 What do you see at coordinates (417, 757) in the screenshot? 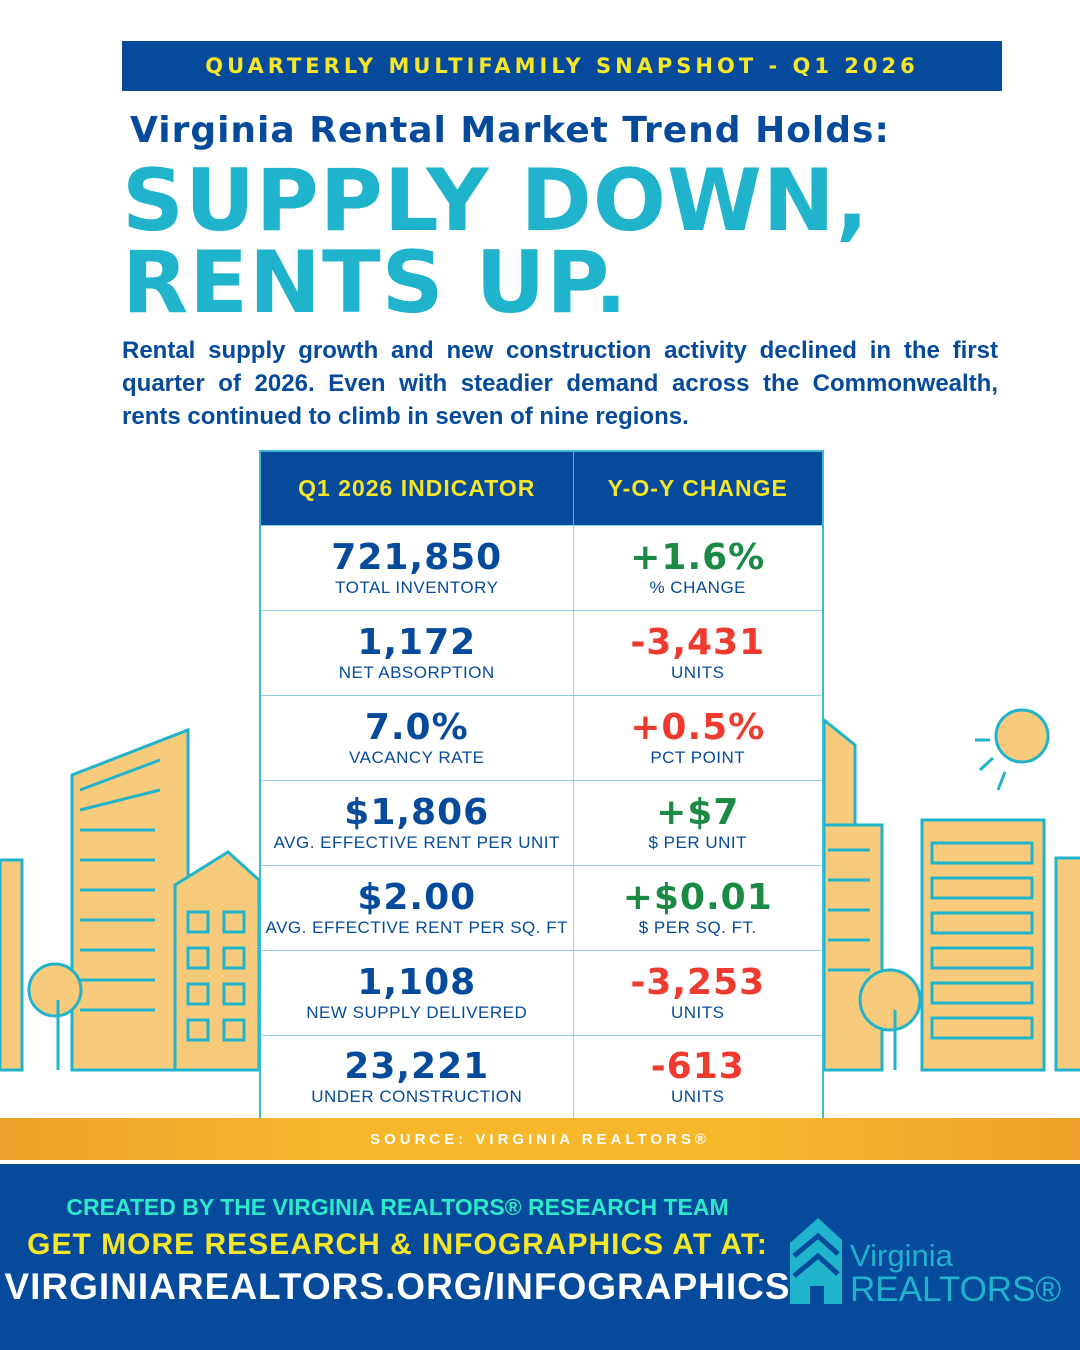
I see `indicator-label: VACANCY RATE` at bounding box center [417, 757].